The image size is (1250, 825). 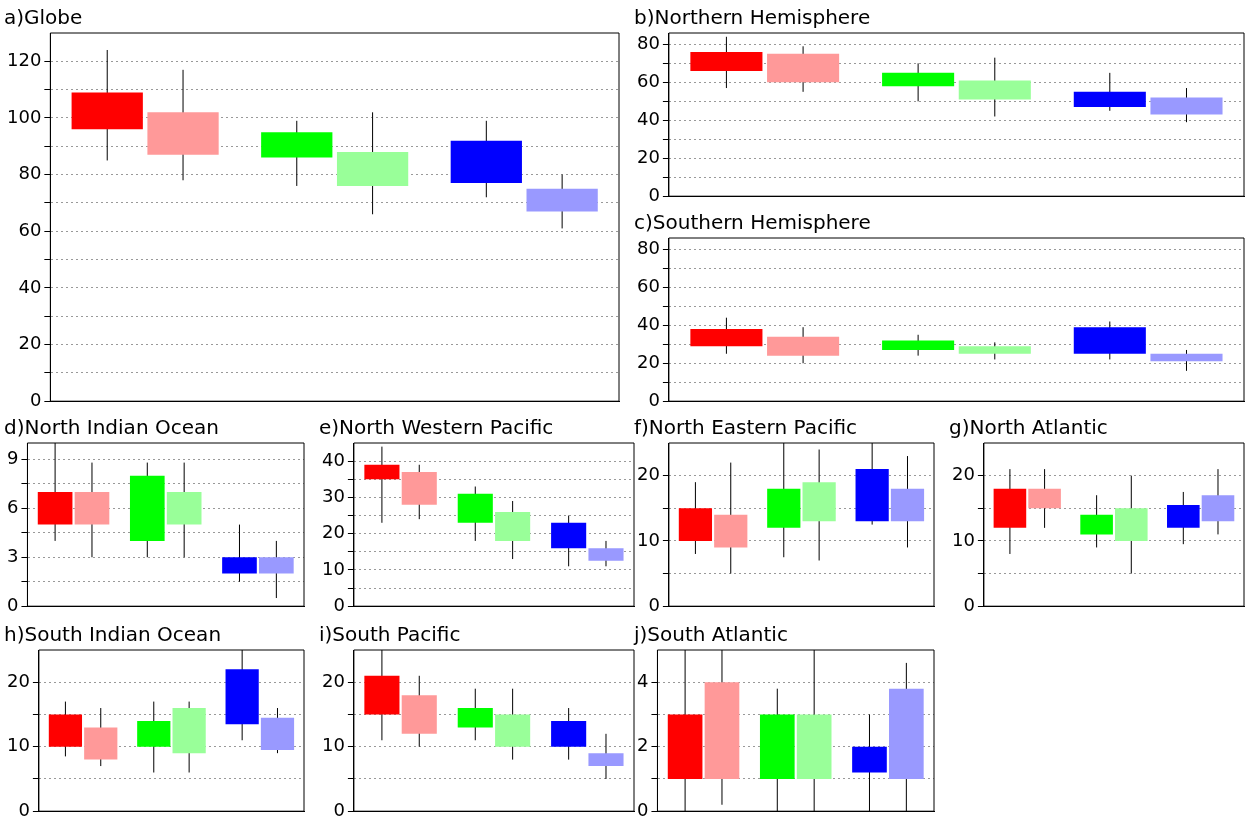 What do you see at coordinates (13, 506) in the screenshot?
I see `y-tick-label: 6` at bounding box center [13, 506].